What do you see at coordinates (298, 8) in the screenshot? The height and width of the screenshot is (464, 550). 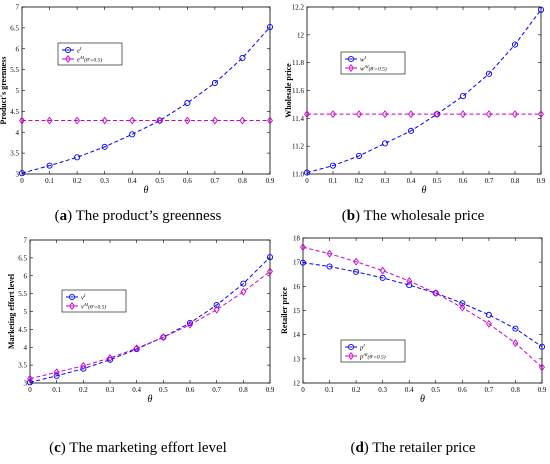 I see `y-tick-label: 12.2` at bounding box center [298, 8].